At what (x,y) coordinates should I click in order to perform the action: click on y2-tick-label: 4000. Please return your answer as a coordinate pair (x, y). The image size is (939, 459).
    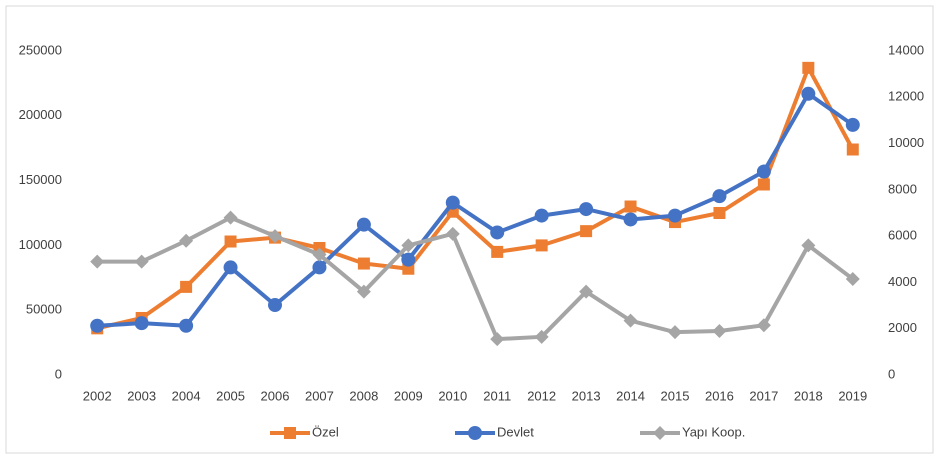
    Looking at the image, I should click on (902, 281).